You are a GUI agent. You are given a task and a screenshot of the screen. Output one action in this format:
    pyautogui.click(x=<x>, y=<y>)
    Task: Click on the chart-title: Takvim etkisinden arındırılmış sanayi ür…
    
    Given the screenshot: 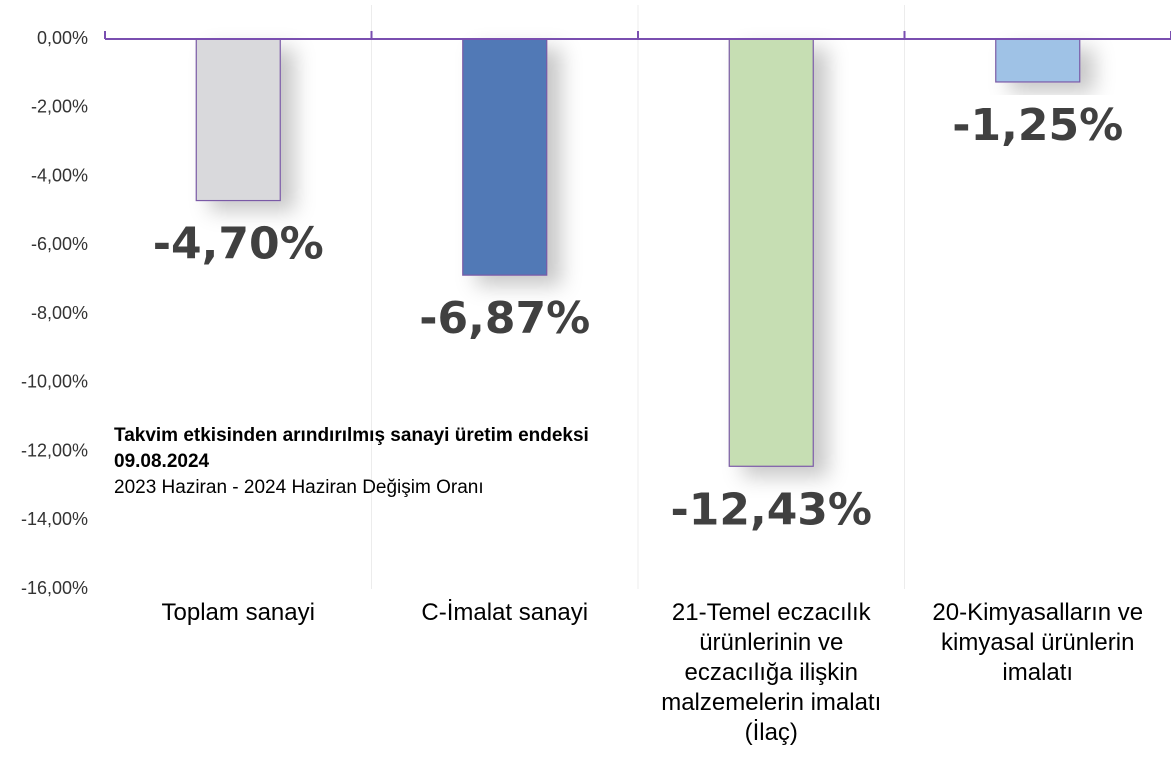 What is the action you would take?
    pyautogui.click(x=351, y=435)
    